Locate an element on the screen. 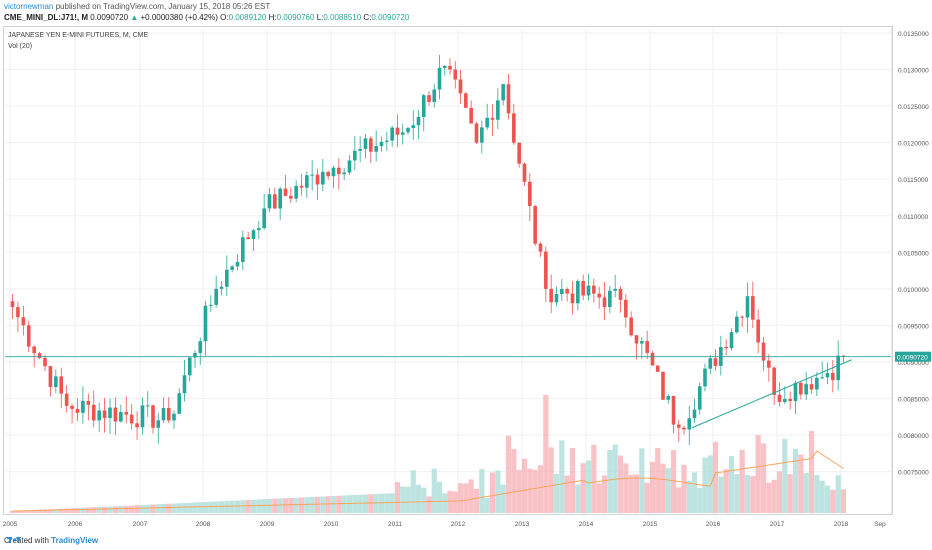  y-tick-label: 0.0095000 is located at coordinates (913, 326).